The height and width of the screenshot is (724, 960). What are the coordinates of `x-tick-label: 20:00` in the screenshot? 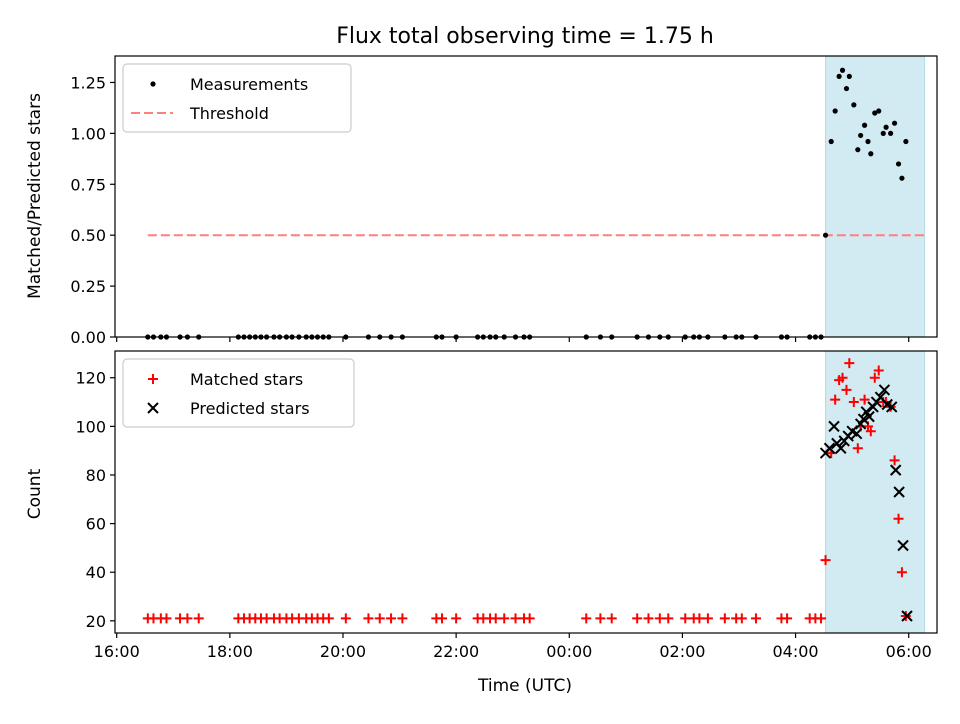 It's located at (343, 651).